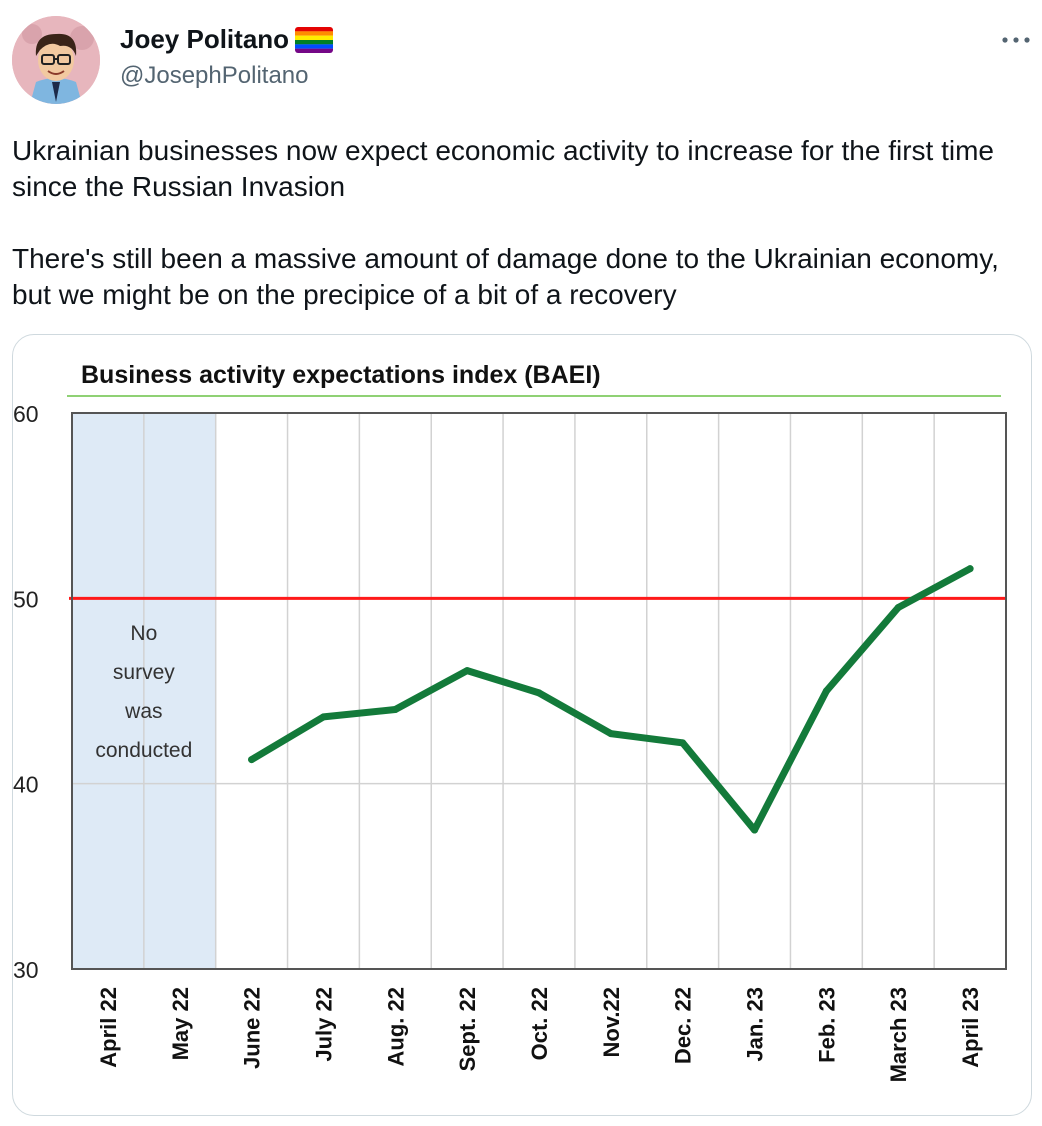 The width and height of the screenshot is (1042, 1126). I want to click on no-survey-note: conducted, so click(143, 750).